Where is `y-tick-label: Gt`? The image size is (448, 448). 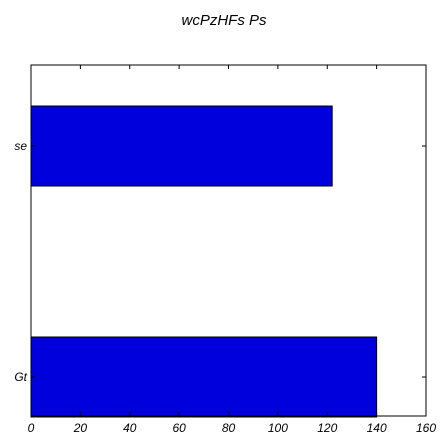 y-tick-label: Gt is located at coordinates (20, 377).